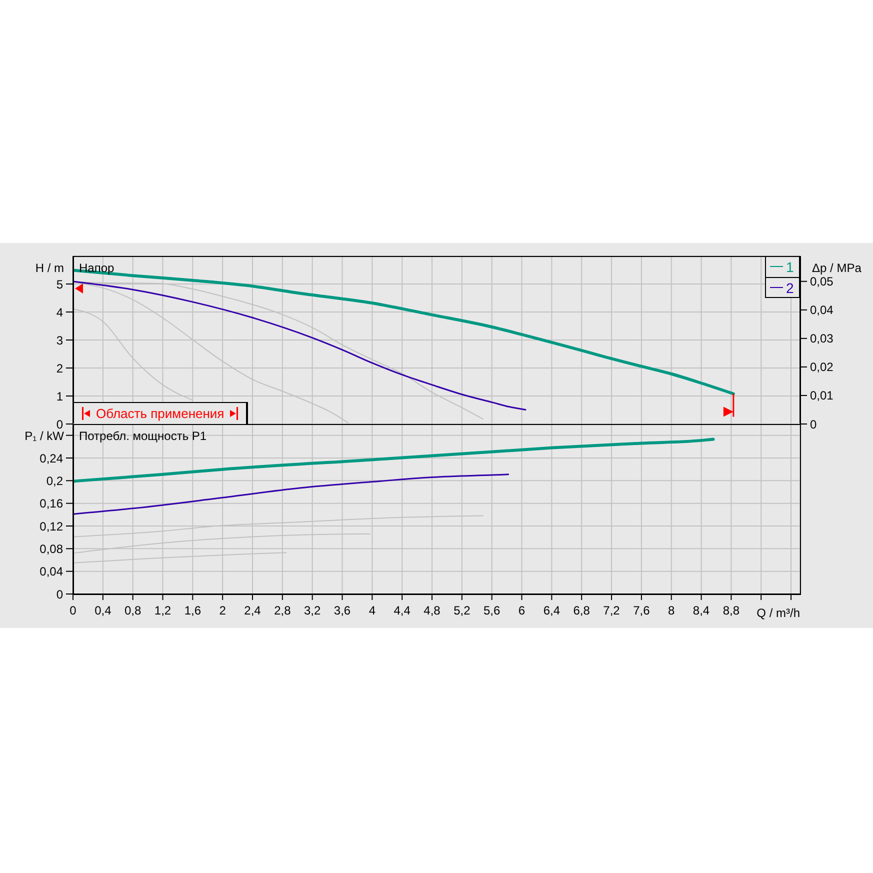 This screenshot has height=873, width=873. Describe the element at coordinates (49, 268) in the screenshot. I see `y-axis-title: H / m` at that location.